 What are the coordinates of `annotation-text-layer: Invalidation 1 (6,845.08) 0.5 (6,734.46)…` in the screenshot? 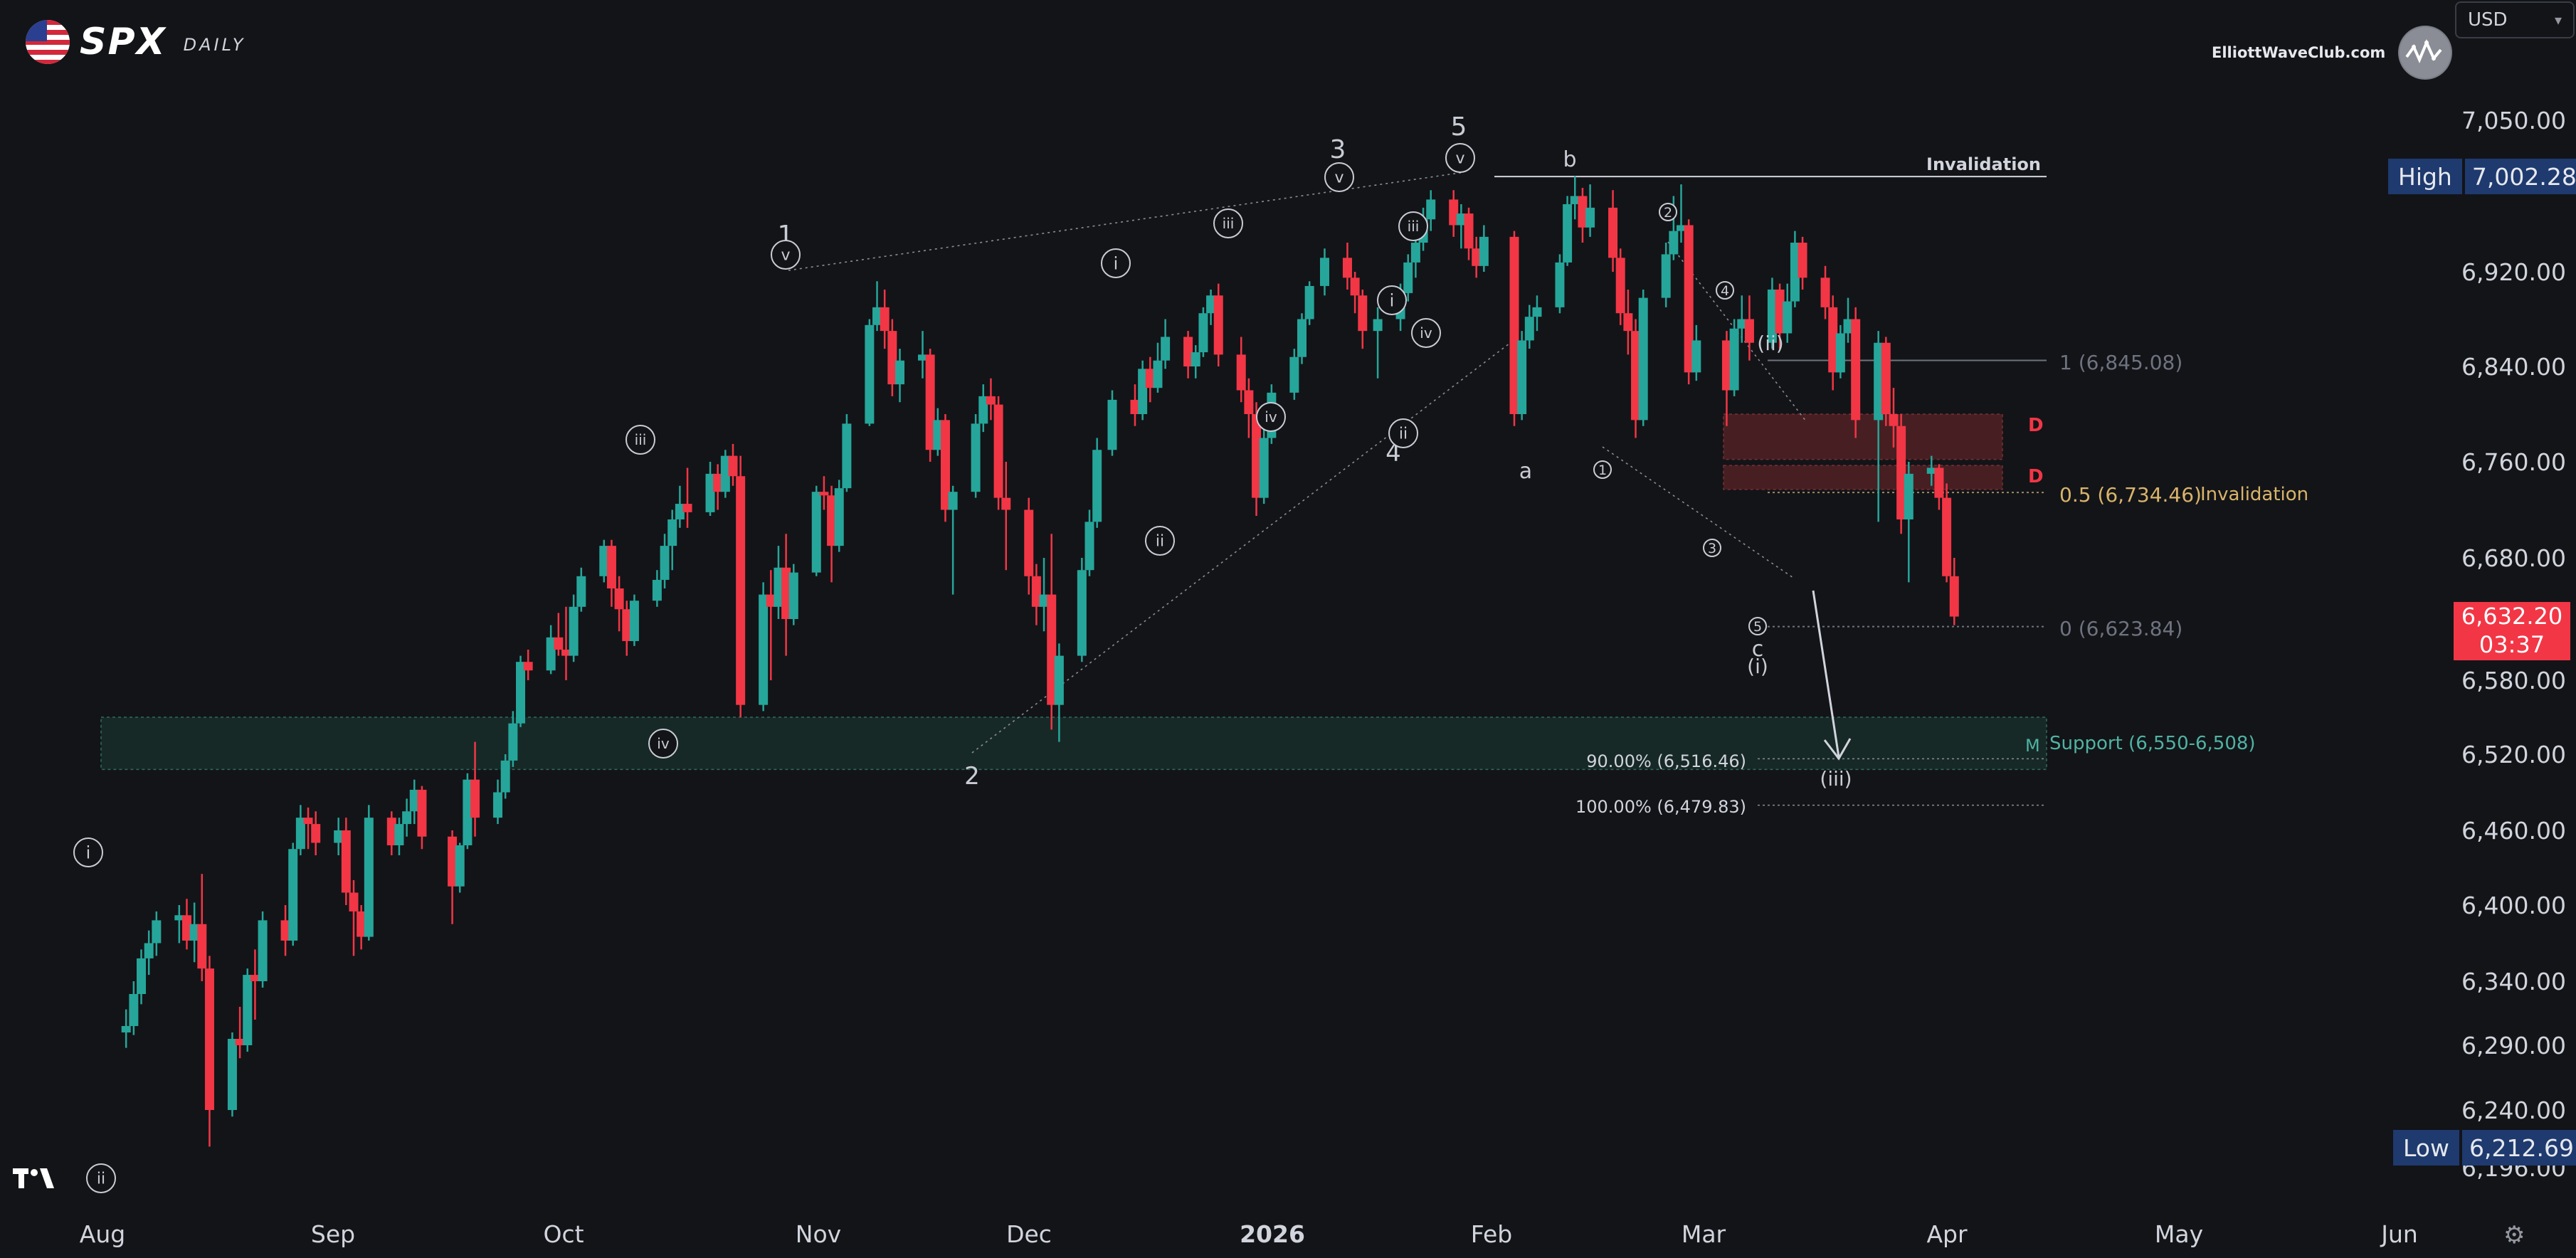 It's located at (1941, 486).